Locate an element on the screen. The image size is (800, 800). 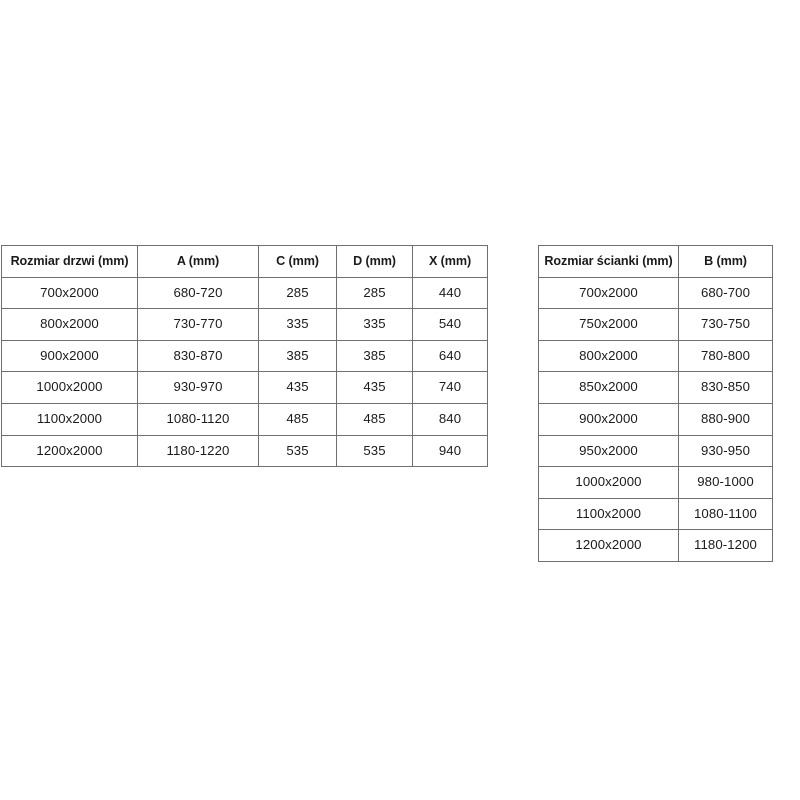
cell-d: 335 is located at coordinates (374, 324).